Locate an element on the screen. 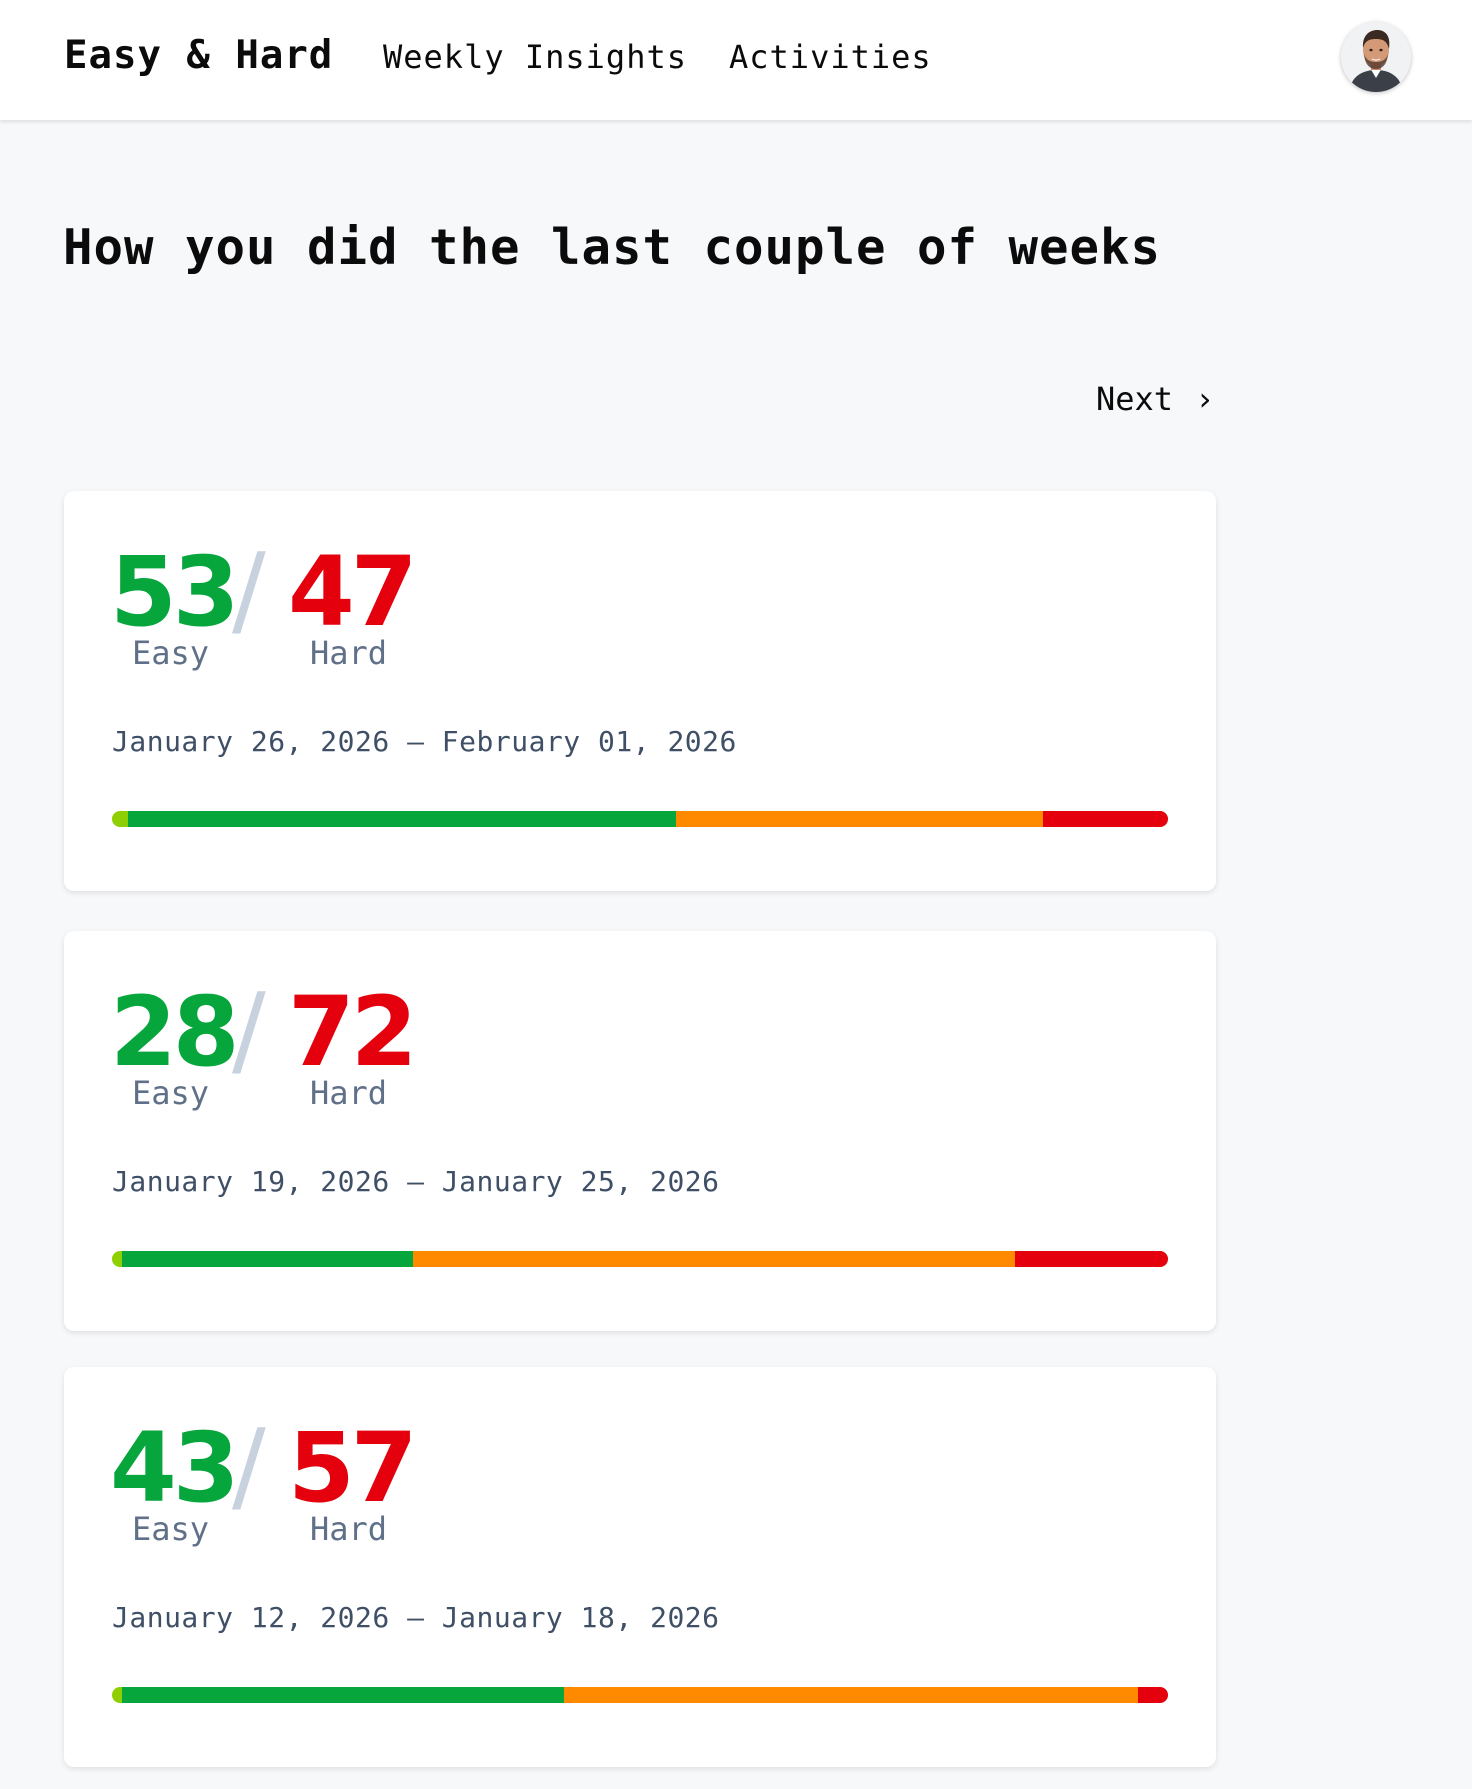 The height and width of the screenshot is (1789, 1472). next-label: Next is located at coordinates (1135, 399).